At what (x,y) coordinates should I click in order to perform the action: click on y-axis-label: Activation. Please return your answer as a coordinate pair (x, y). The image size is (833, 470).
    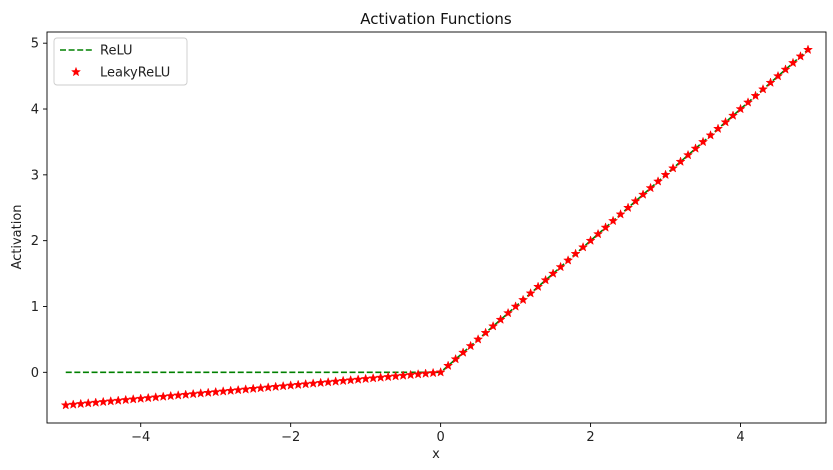
    Looking at the image, I should click on (17, 236).